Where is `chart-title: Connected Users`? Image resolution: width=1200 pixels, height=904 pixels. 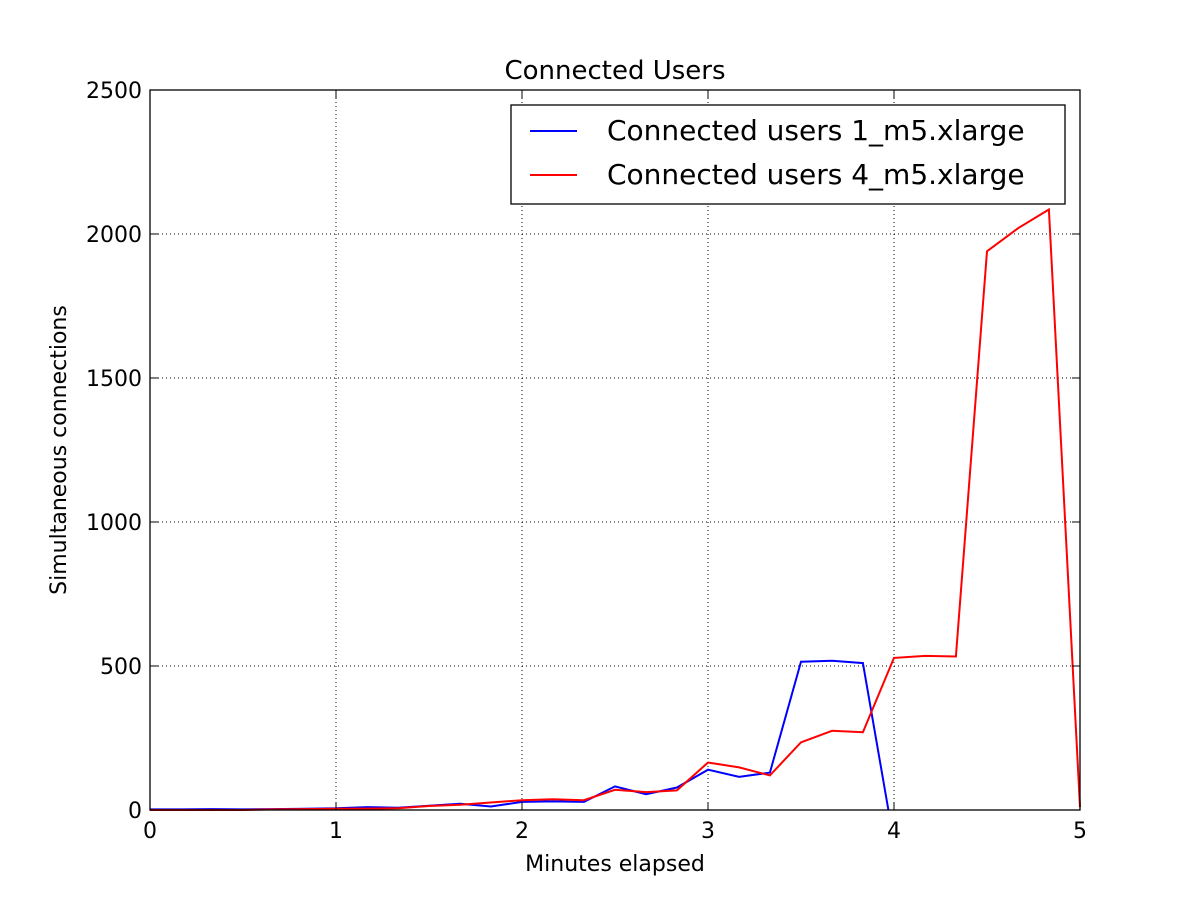 chart-title: Connected Users is located at coordinates (614, 71).